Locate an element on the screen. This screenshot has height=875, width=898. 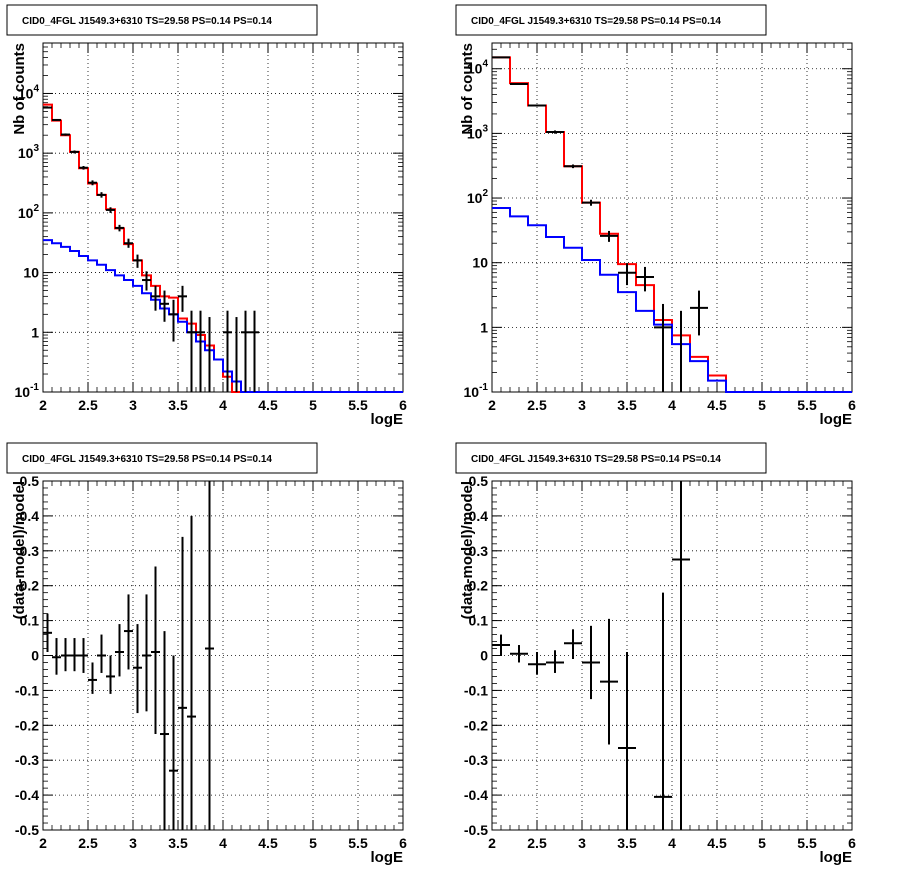
y-tick-label: 10⁻¹ is located at coordinates (476, 391).